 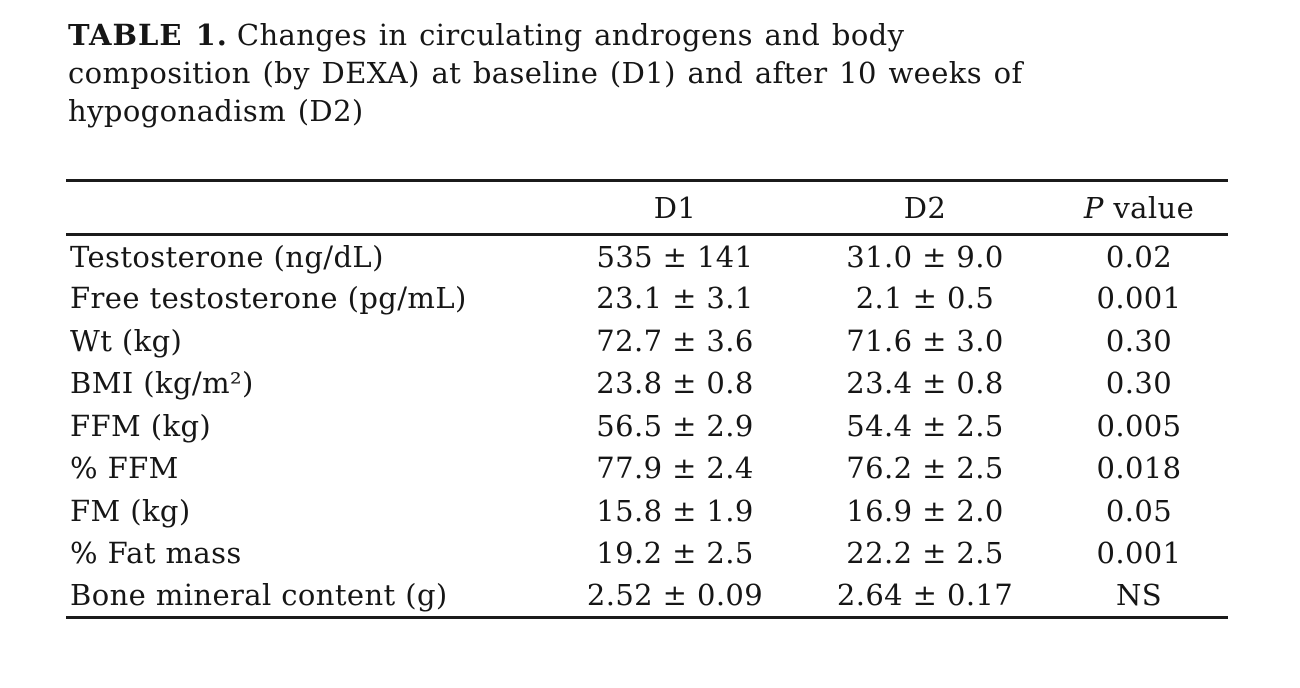 What do you see at coordinates (1093, 207) in the screenshot?
I see `p-value-italic-p: P` at bounding box center [1093, 207].